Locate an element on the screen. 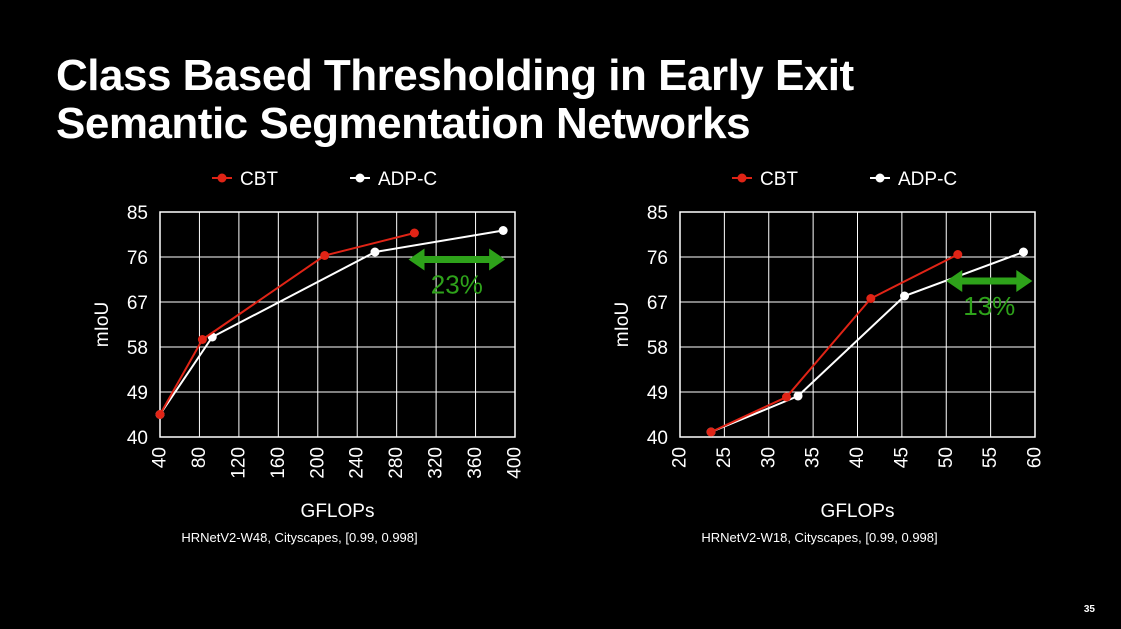 The height and width of the screenshot is (629, 1121). gap-annotation-label: 23% is located at coordinates (457, 285).